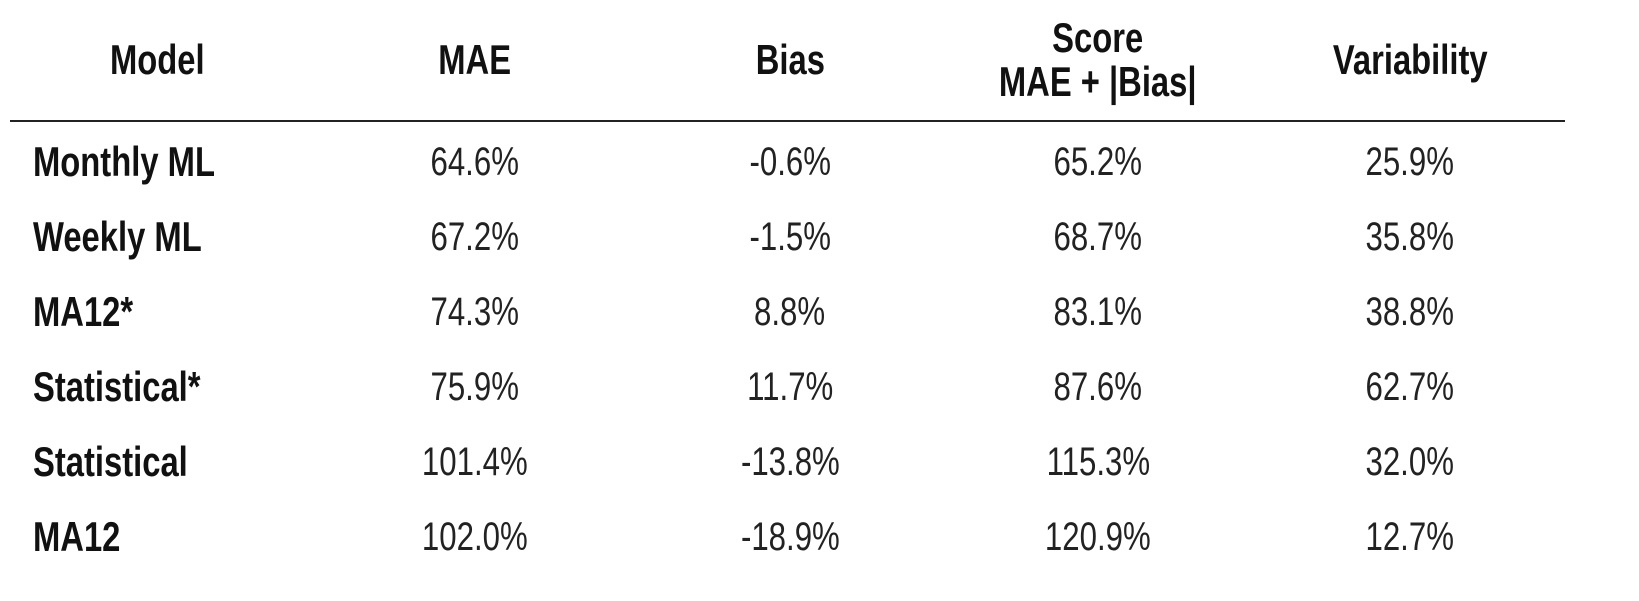 The image size is (1639, 601). I want to click on table-cell-text: -1.5%, so click(790, 237).